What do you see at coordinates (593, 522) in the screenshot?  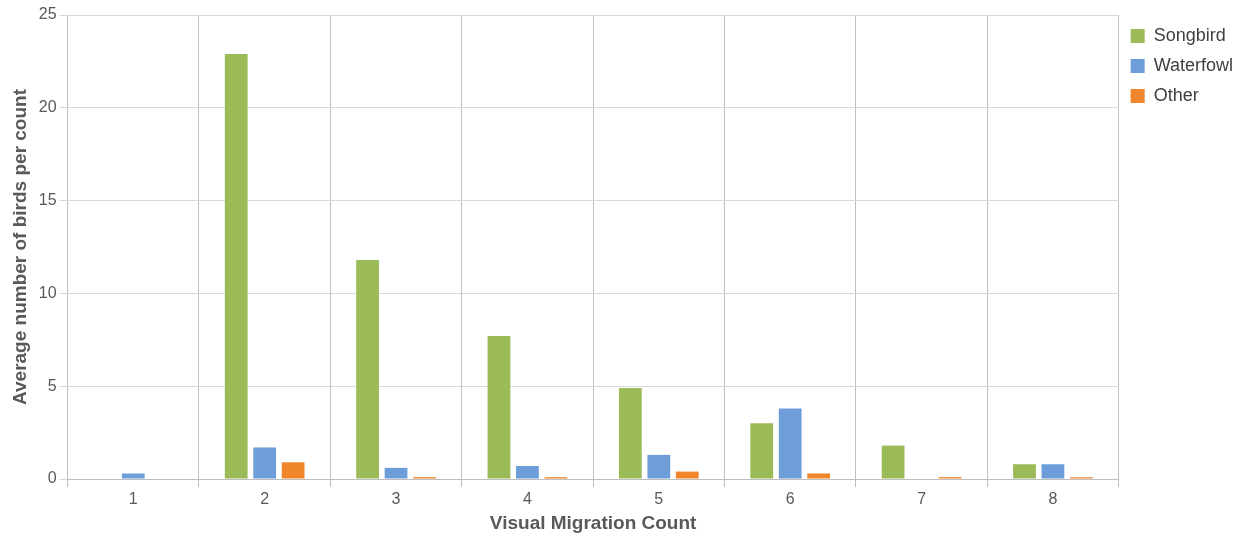 I see `x-axis-title: Visual Migration Count` at bounding box center [593, 522].